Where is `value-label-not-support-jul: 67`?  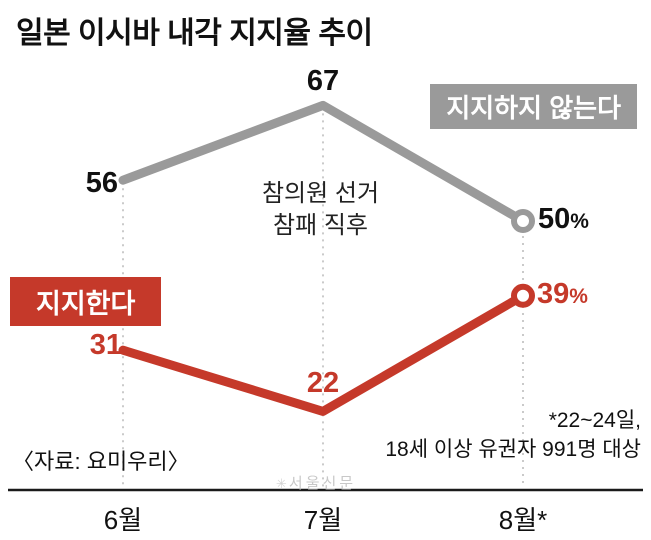
value-label-not-support-jul: 67 is located at coordinates (323, 81).